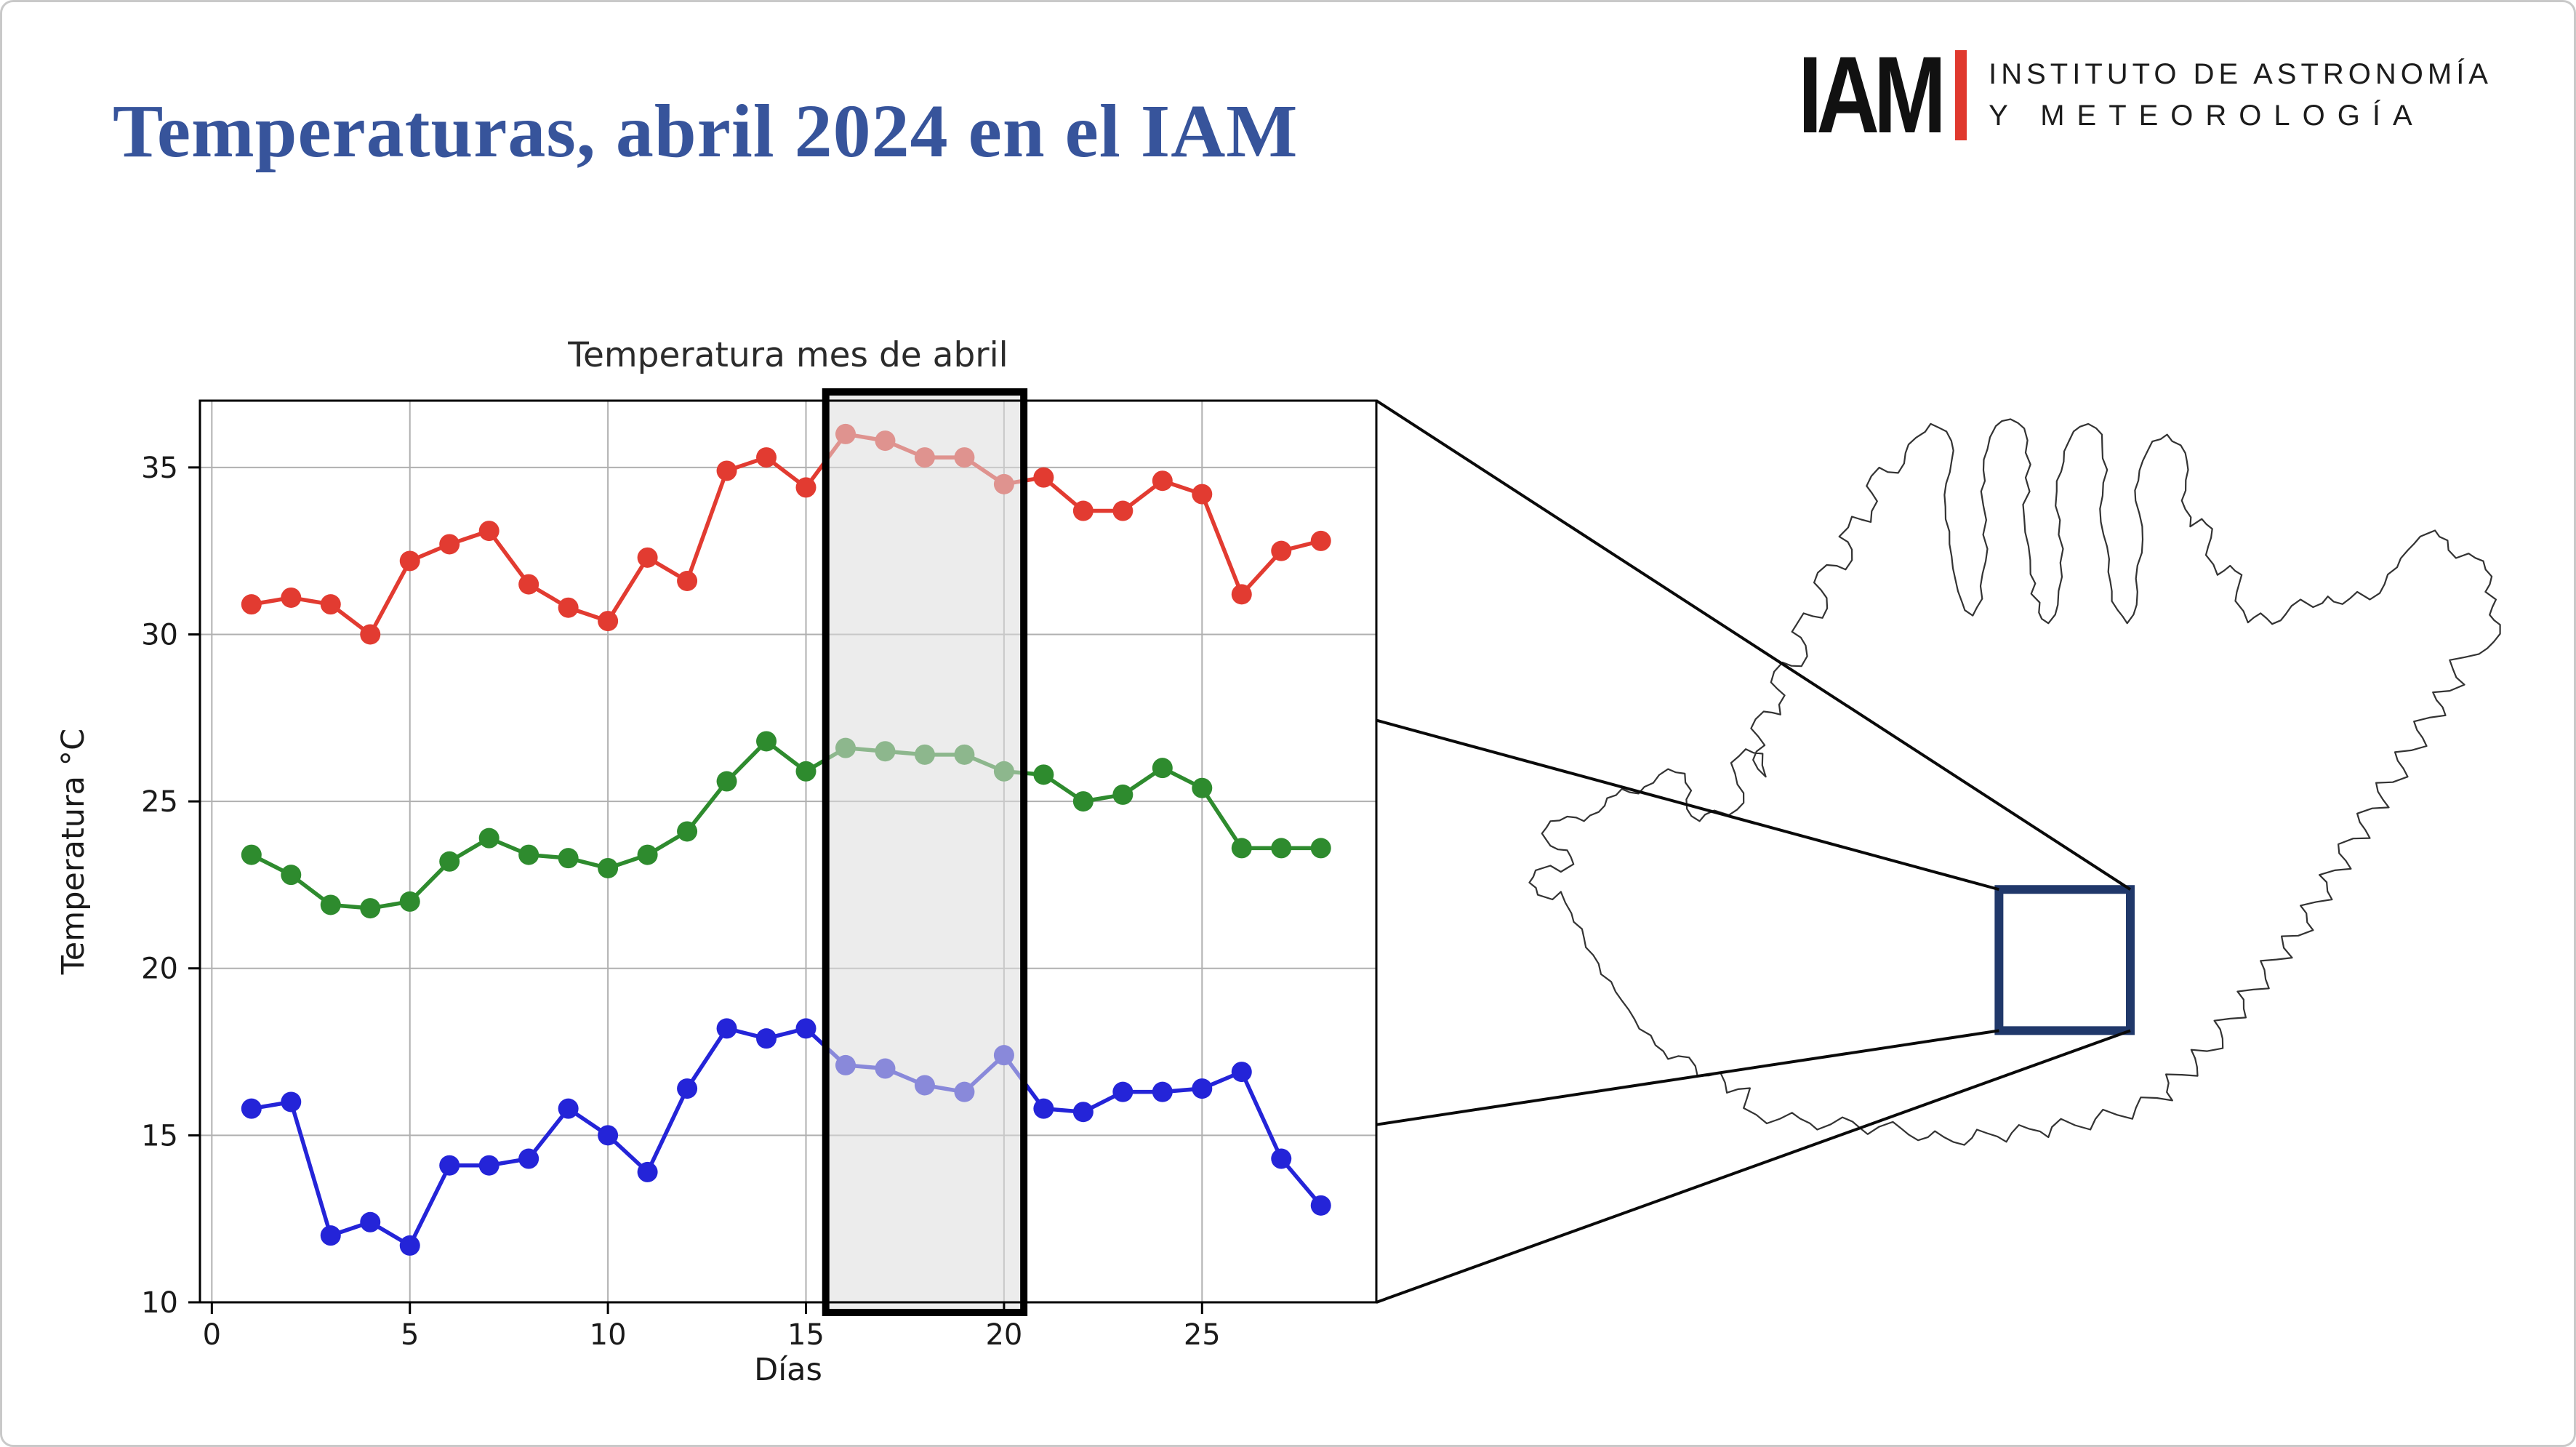 The image size is (2576, 1447). What do you see at coordinates (2064, 960) in the screenshot?
I see `map-marker-rect` at bounding box center [2064, 960].